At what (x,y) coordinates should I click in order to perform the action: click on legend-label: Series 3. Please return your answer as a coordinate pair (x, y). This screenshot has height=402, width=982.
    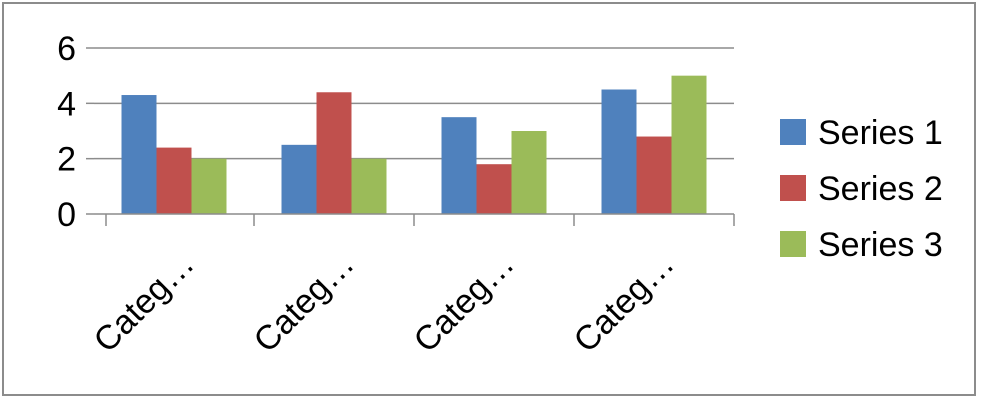
    Looking at the image, I should click on (880, 245).